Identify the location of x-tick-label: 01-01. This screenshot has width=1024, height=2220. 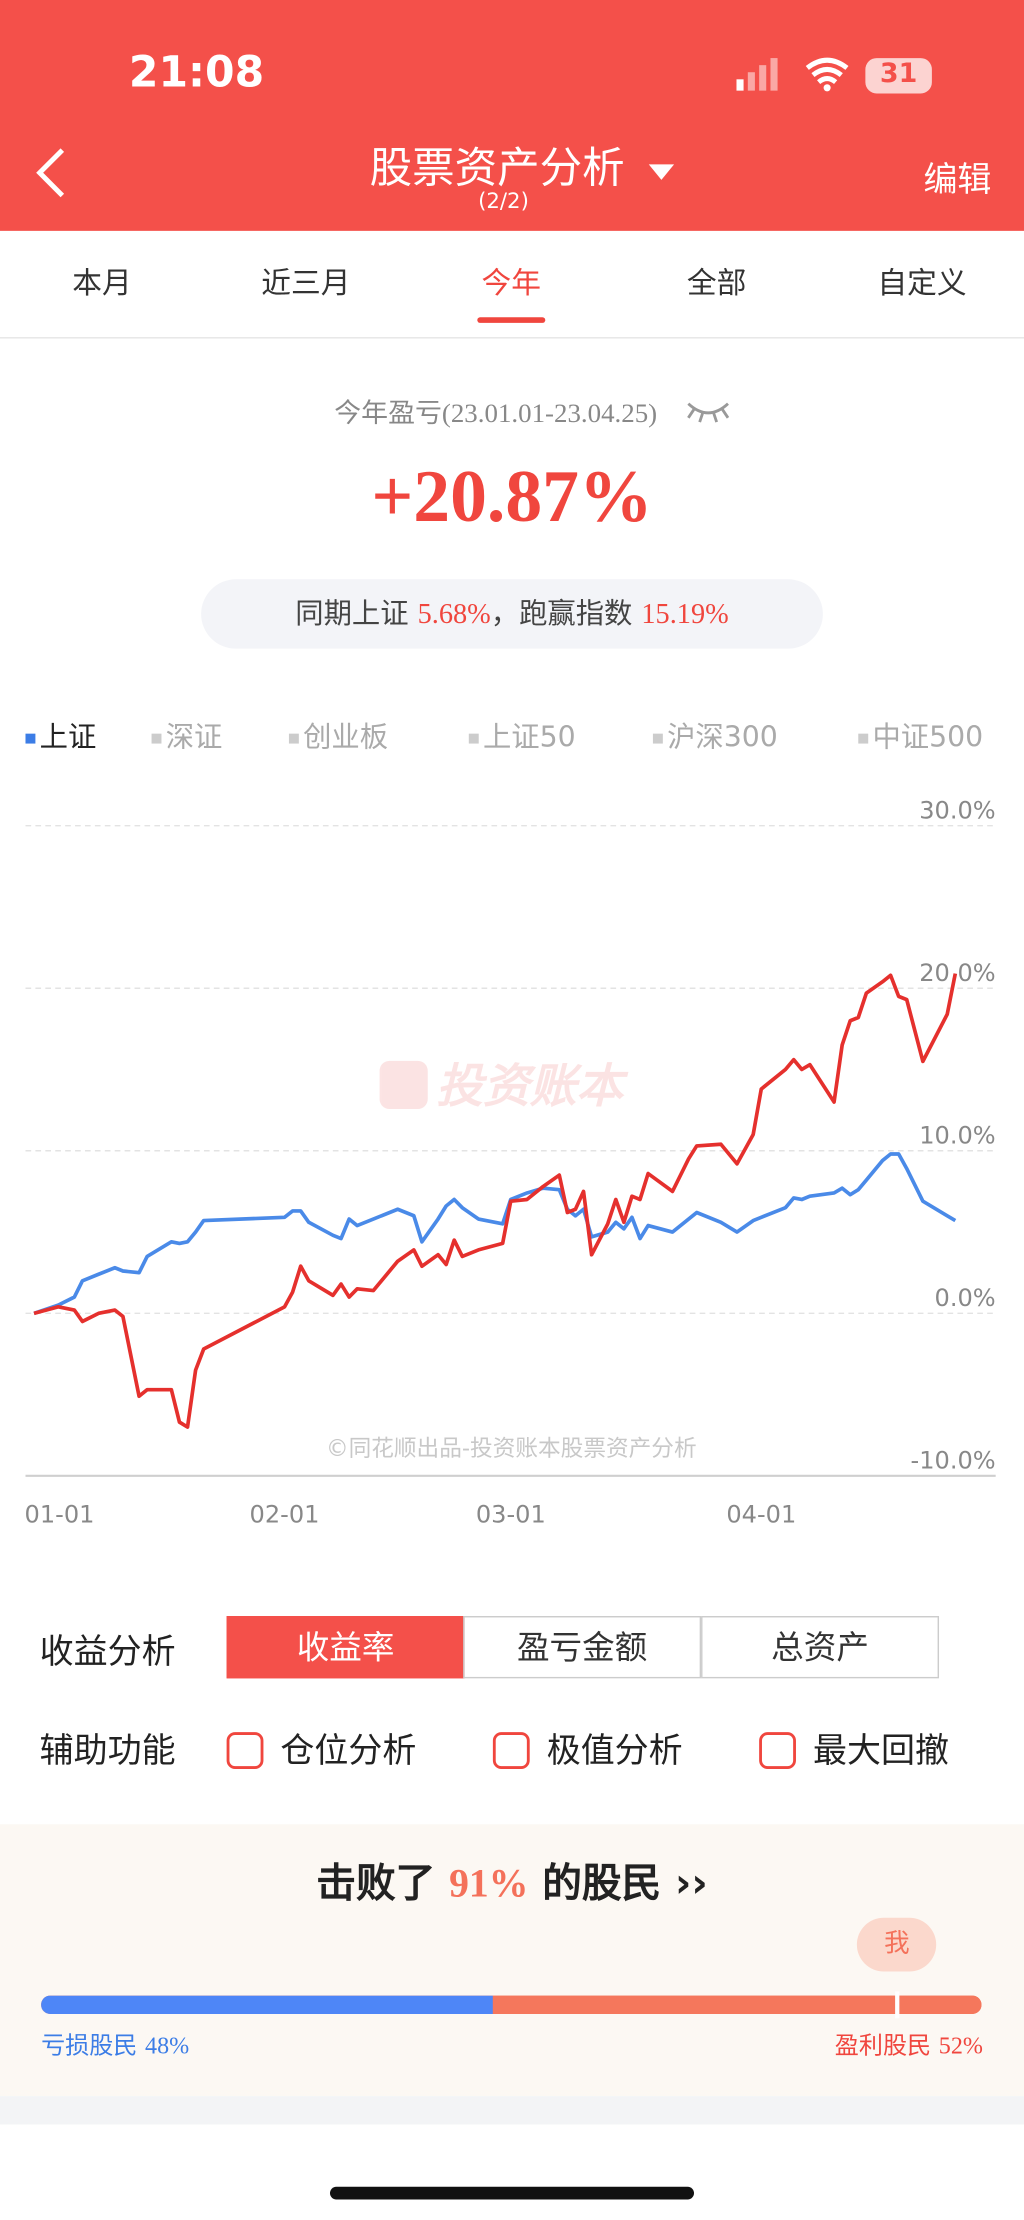
(60, 1515).